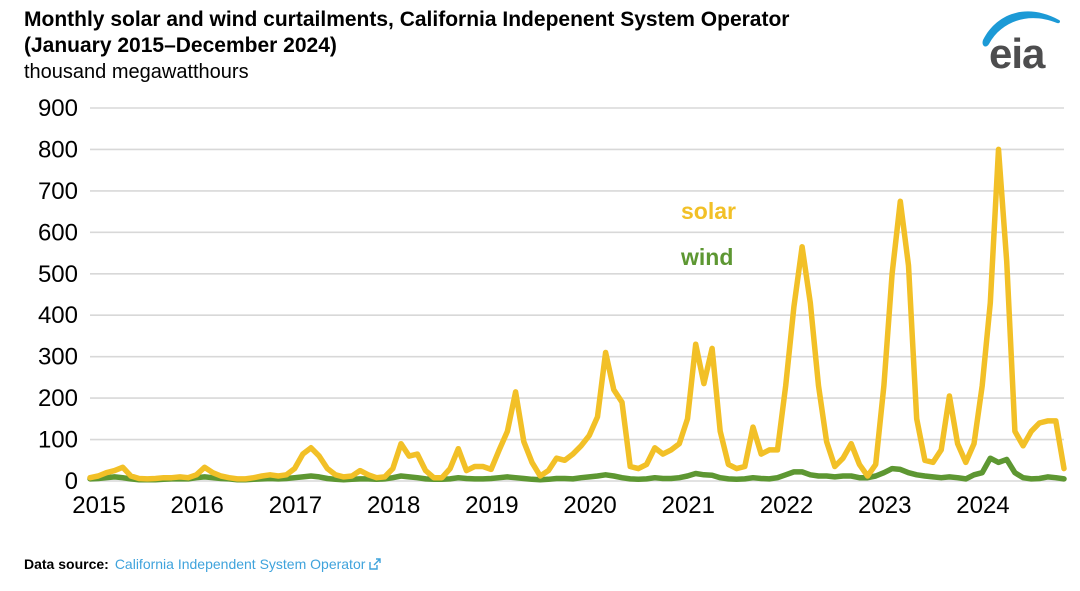  What do you see at coordinates (786, 505) in the screenshot?
I see `x-axis-tick-2022: 2022` at bounding box center [786, 505].